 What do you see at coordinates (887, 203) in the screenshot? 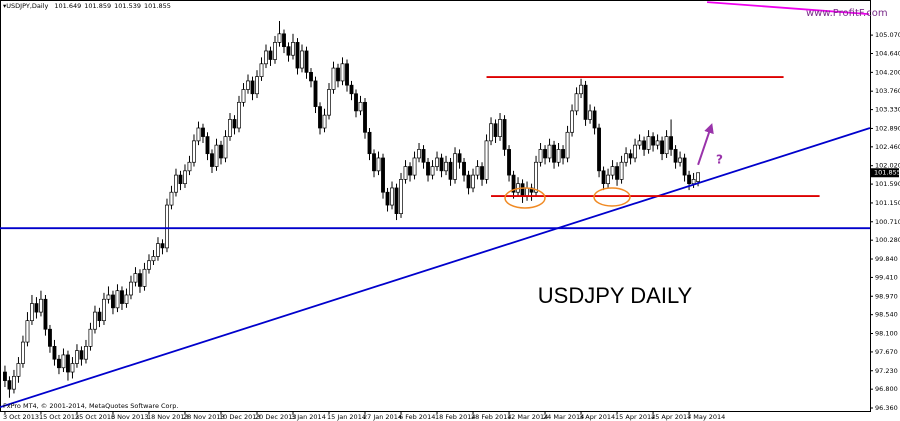
I see `y-tick-label: 101.150` at bounding box center [887, 203].